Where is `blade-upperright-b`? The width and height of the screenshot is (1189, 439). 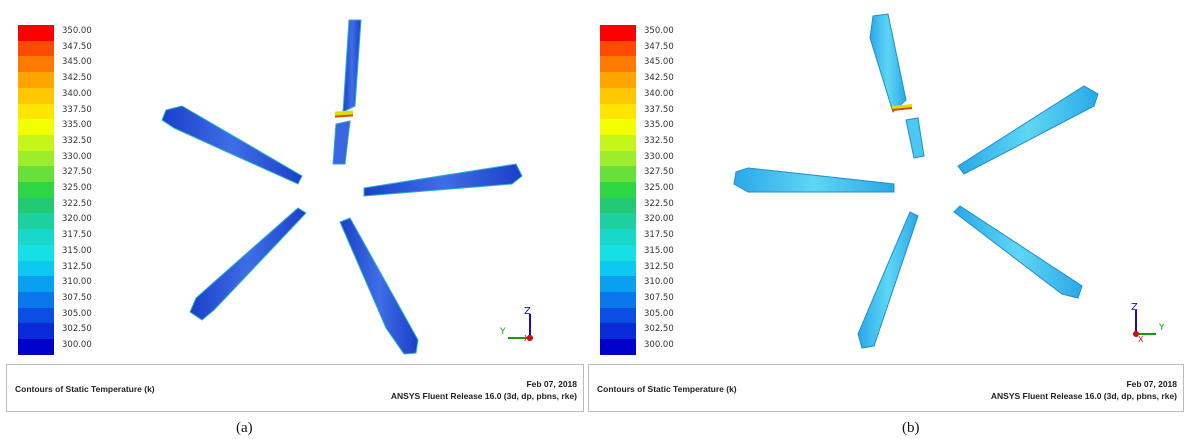
blade-upperright-b is located at coordinates (1028, 130).